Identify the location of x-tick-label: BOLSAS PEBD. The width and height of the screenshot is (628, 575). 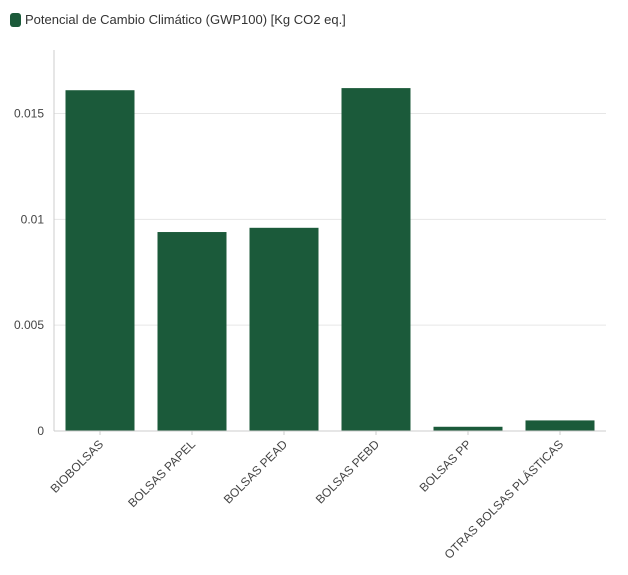
(348, 472).